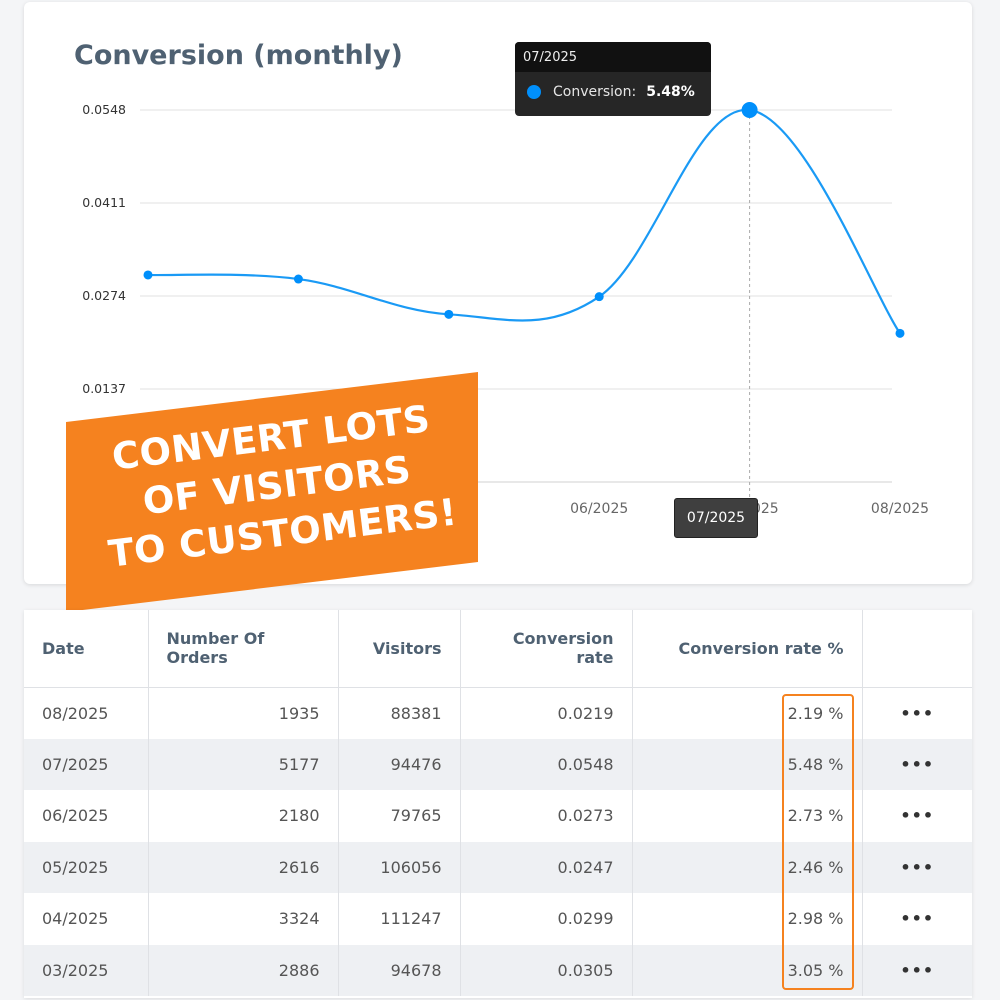 Image resolution: width=1000 pixels, height=1000 pixels. What do you see at coordinates (399, 919) in the screenshot?
I see `cell-visitors: 111247` at bounding box center [399, 919].